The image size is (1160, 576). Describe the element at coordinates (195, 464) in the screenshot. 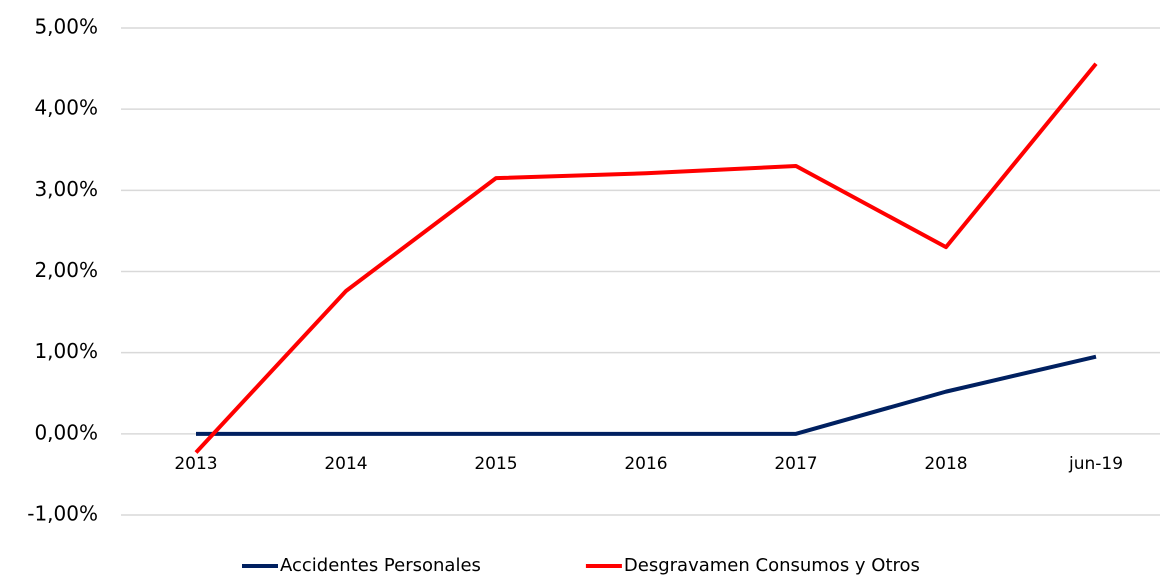

I see `x-tick-label: 2013` at that location.